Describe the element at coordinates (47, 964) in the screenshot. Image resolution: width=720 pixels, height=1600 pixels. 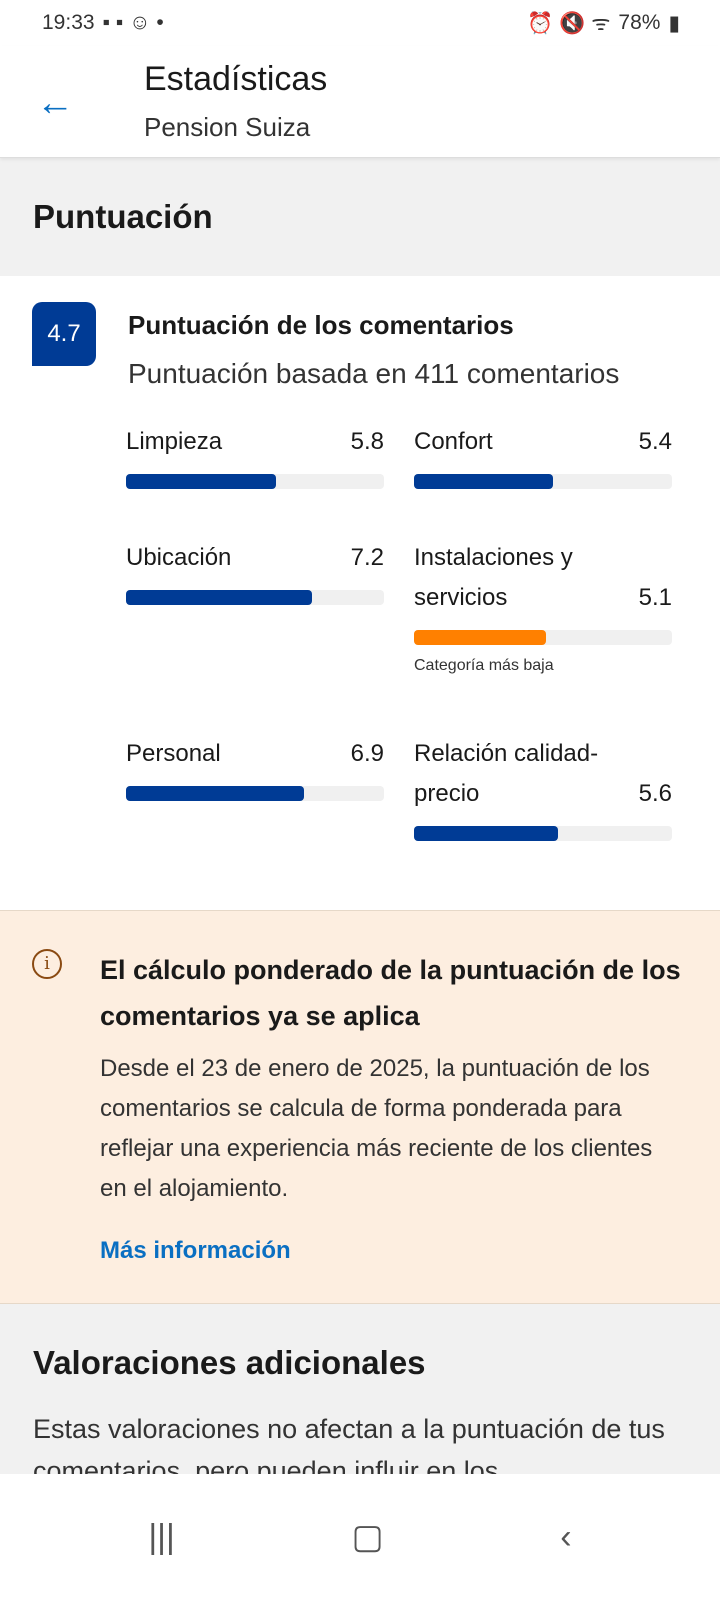
I see `info-icon: i` at that location.